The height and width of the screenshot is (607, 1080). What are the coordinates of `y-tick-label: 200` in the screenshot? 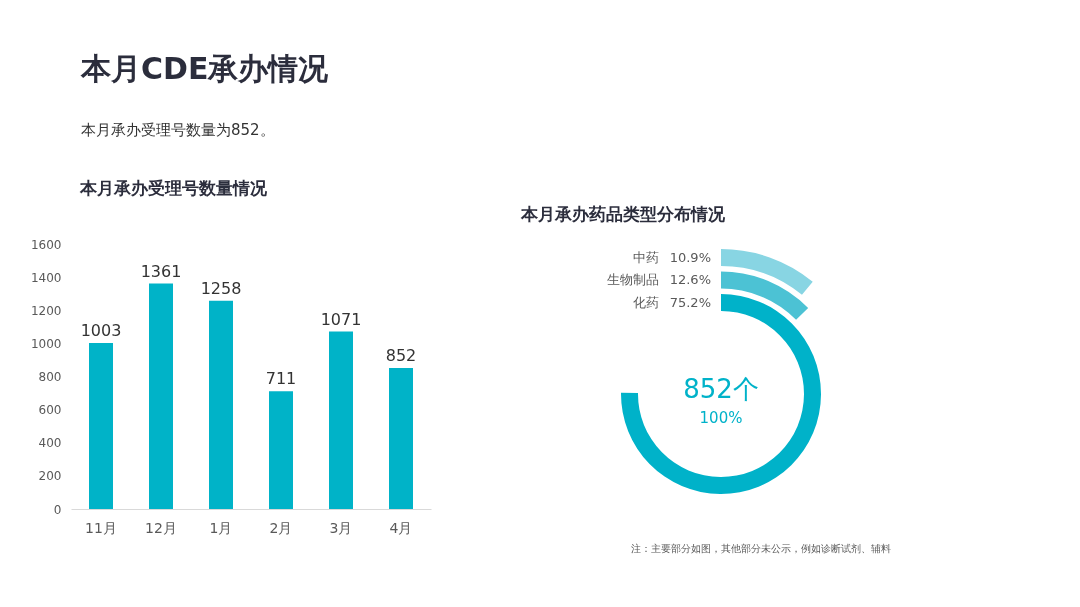 It's located at (50, 476).